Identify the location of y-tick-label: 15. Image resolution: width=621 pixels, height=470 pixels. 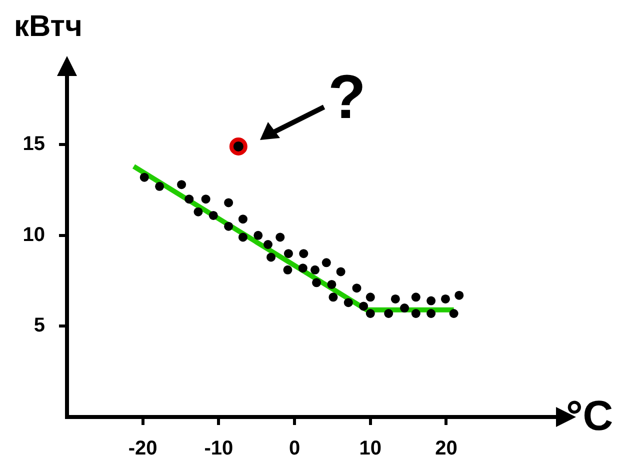
(33, 144).